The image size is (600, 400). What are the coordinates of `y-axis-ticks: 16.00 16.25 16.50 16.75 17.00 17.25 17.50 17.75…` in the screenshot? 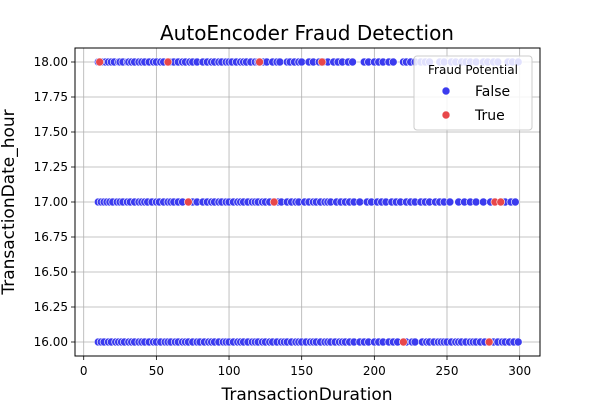 It's located at (54, 202).